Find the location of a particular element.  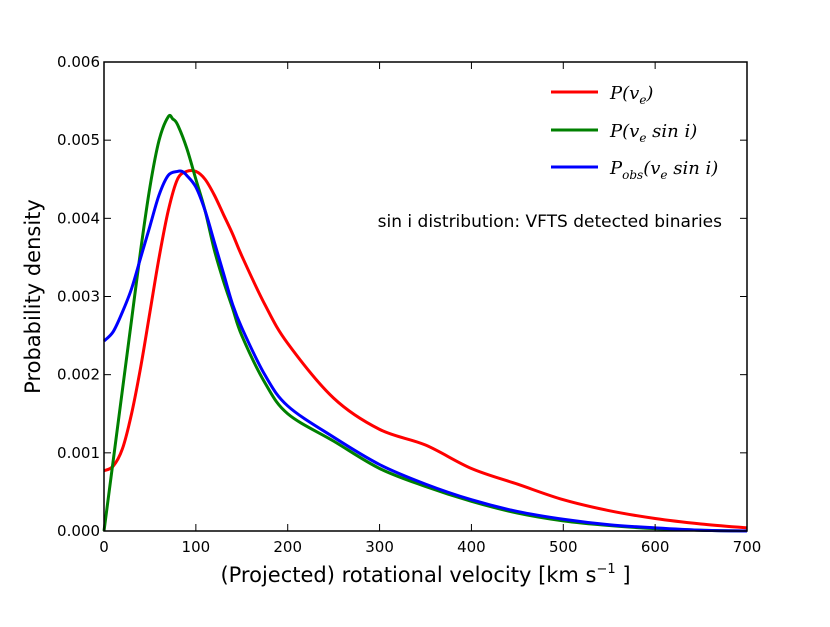

x-tick-label-2: 200 is located at coordinates (287, 547).